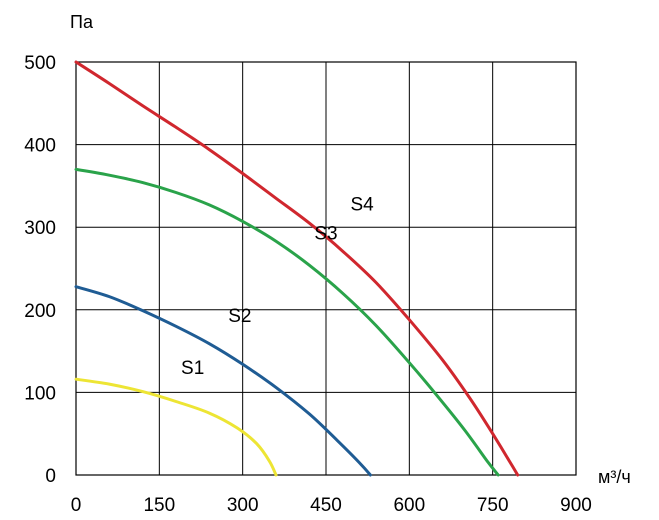 Image resolution: width=659 pixels, height=520 pixels. What do you see at coordinates (176, 427) in the screenshot?
I see `series-line-s1` at bounding box center [176, 427].